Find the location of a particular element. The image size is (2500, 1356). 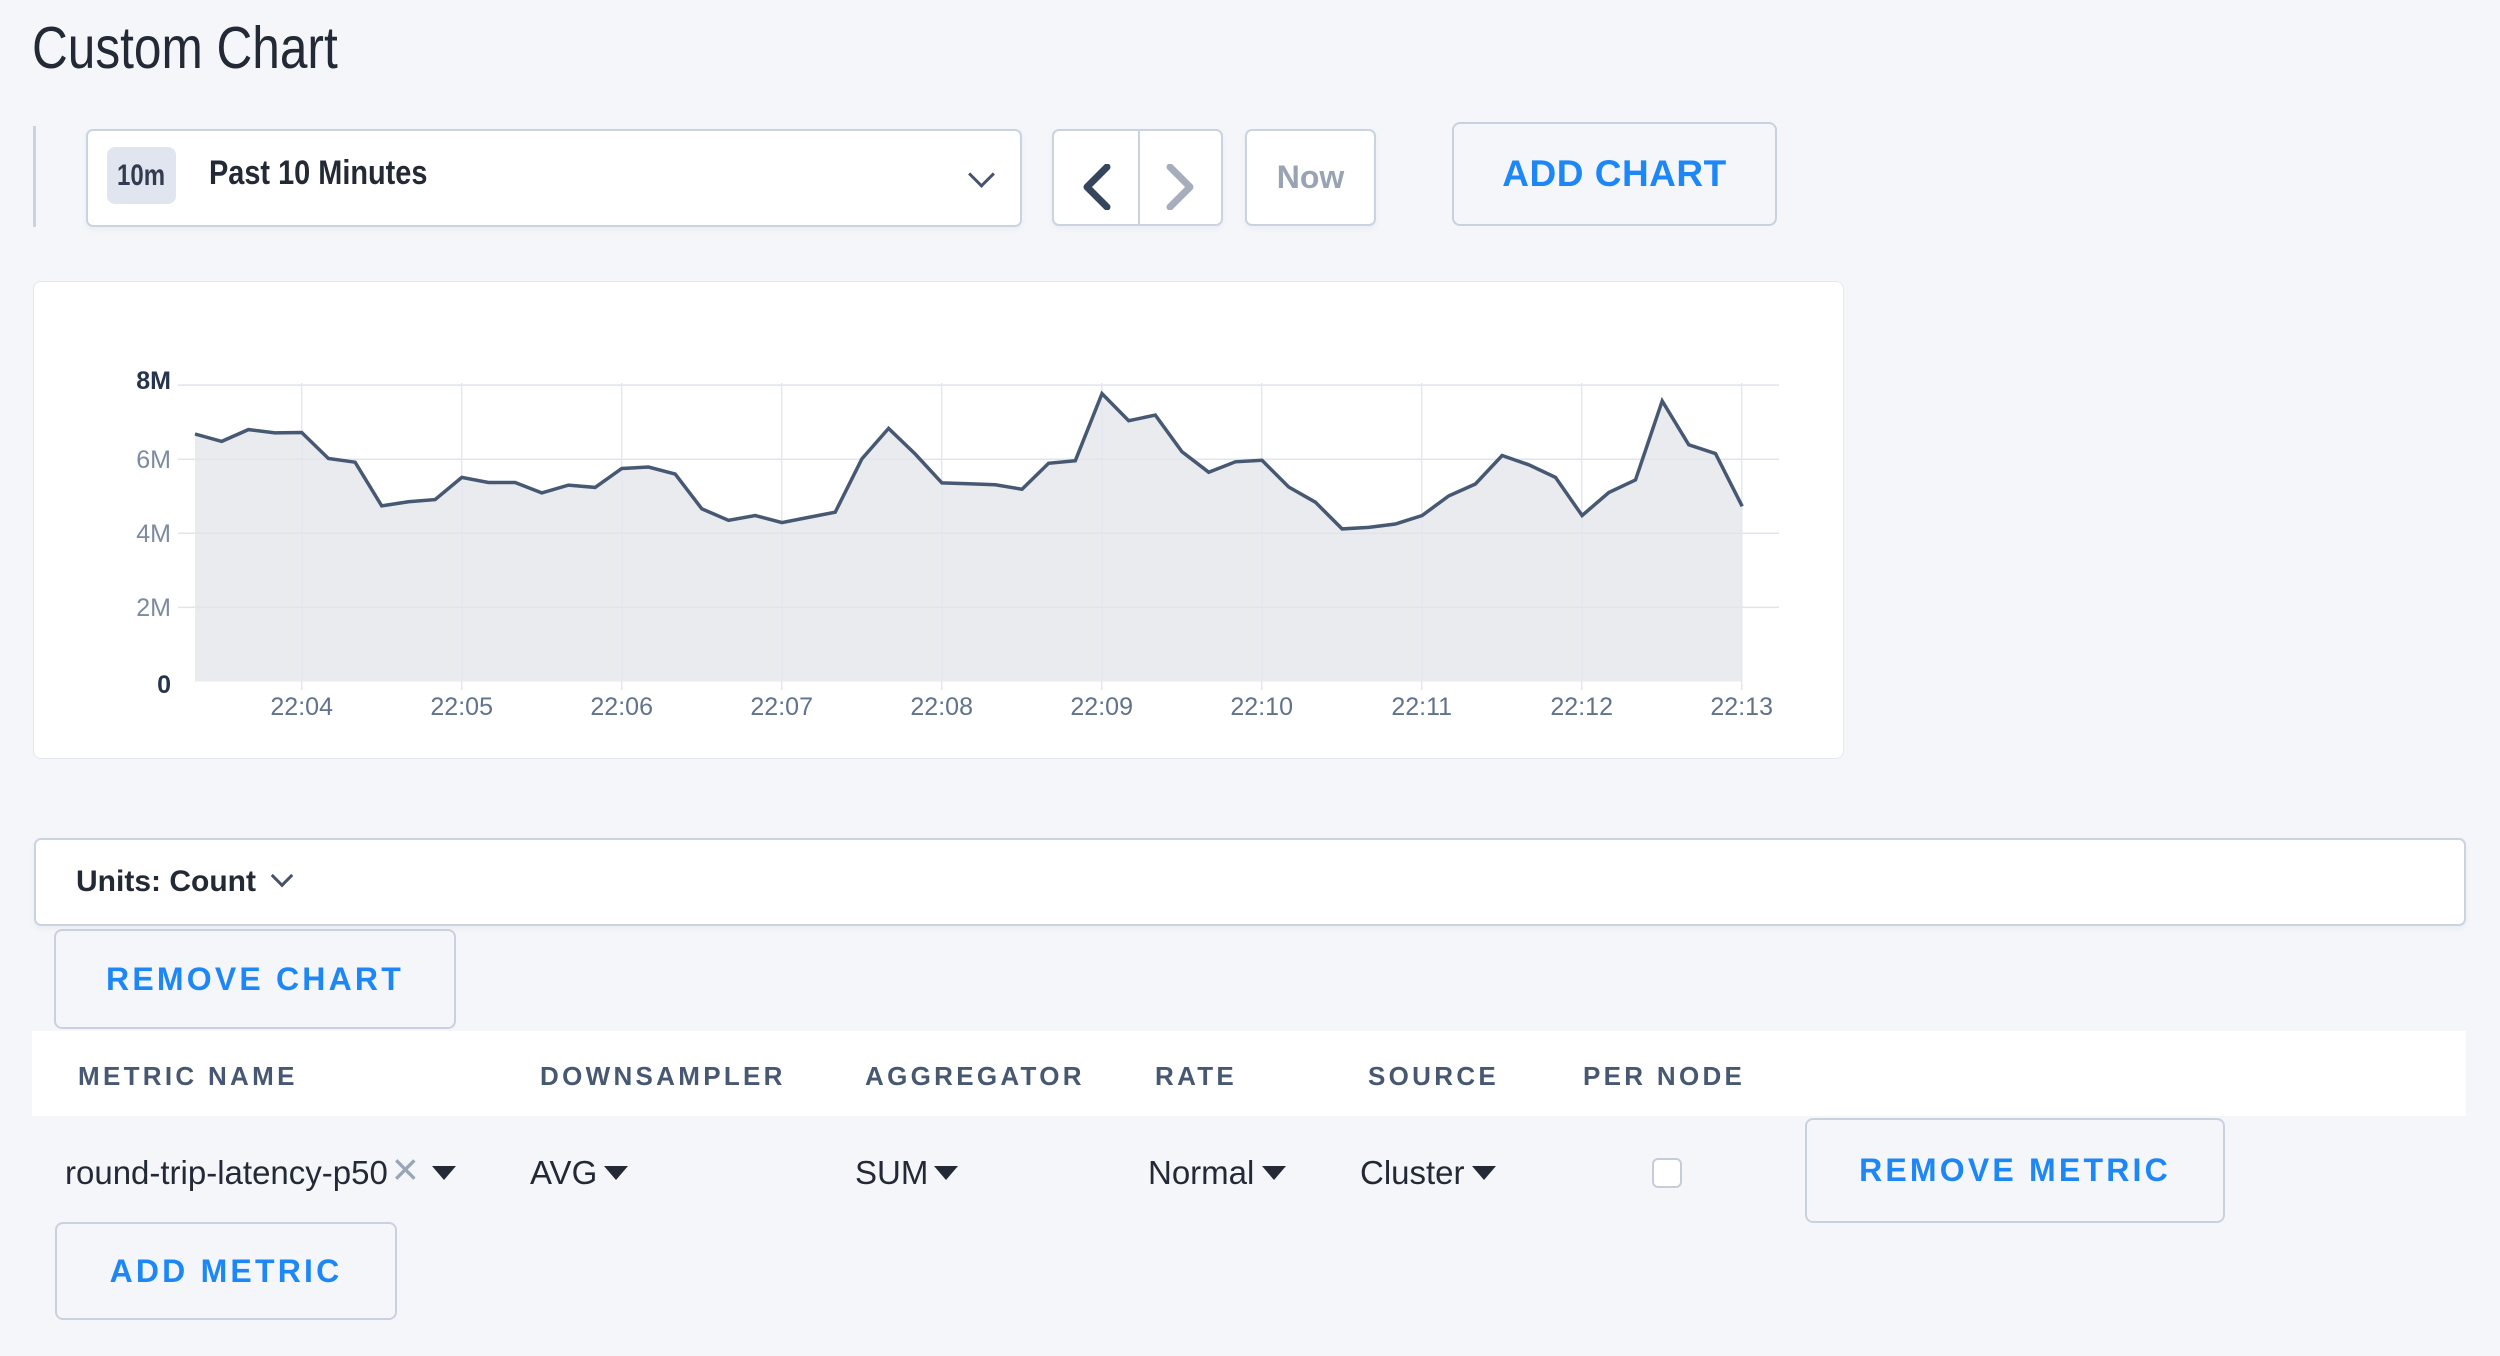

svg-text: 0 is located at coordinates (164, 685).